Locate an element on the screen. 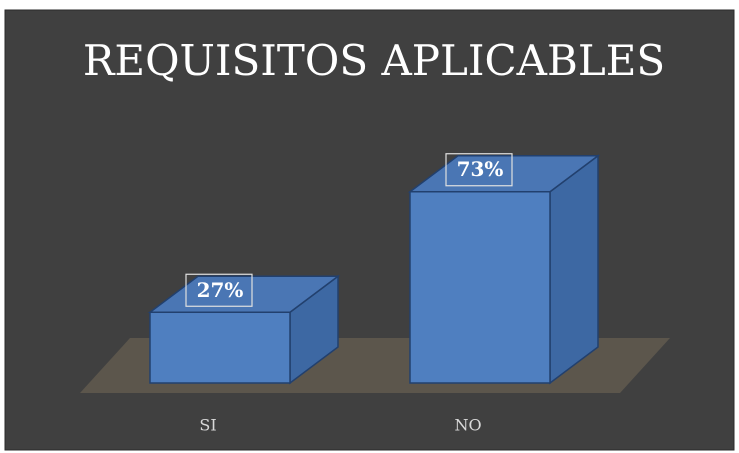 The height and width of the screenshot is (453, 739). x-tick-label: NO is located at coordinates (467, 425).